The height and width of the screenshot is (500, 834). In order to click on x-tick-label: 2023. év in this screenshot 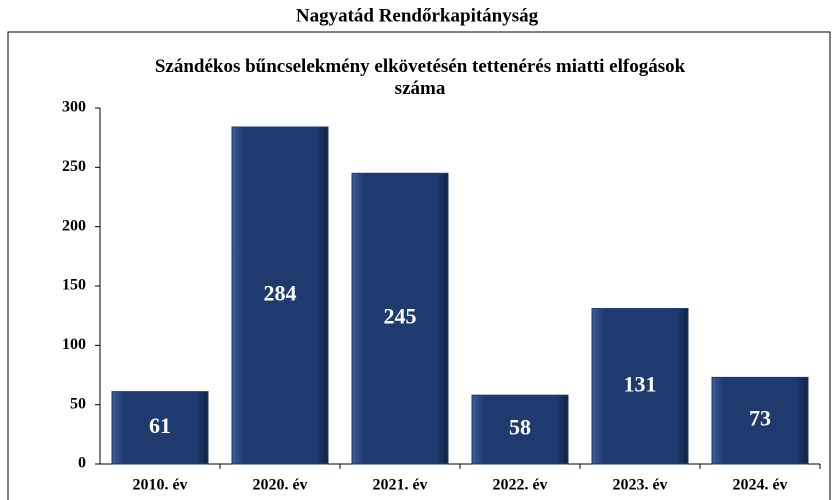, I will do `click(639, 485)`.